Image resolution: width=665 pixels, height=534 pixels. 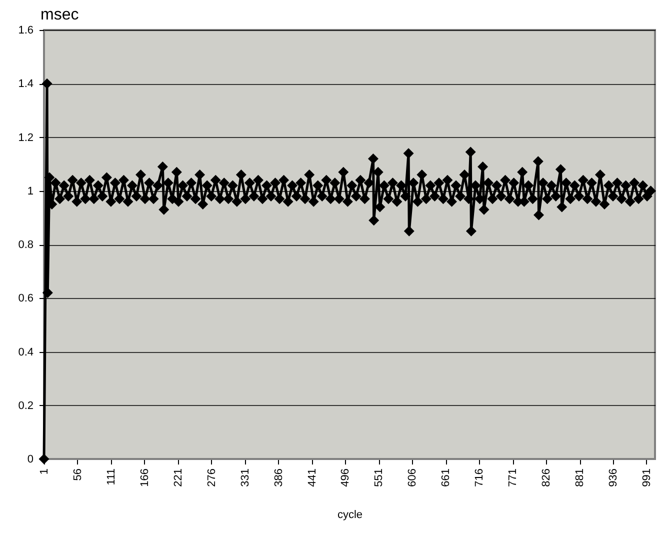 What do you see at coordinates (26, 406) in the screenshot?
I see `y-tick-label: 0.2` at bounding box center [26, 406].